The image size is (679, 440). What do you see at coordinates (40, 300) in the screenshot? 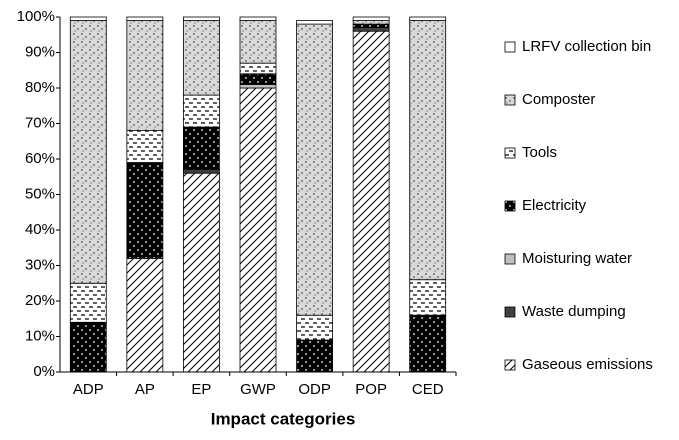
I see `y-tick-label: 20%` at bounding box center [40, 300].